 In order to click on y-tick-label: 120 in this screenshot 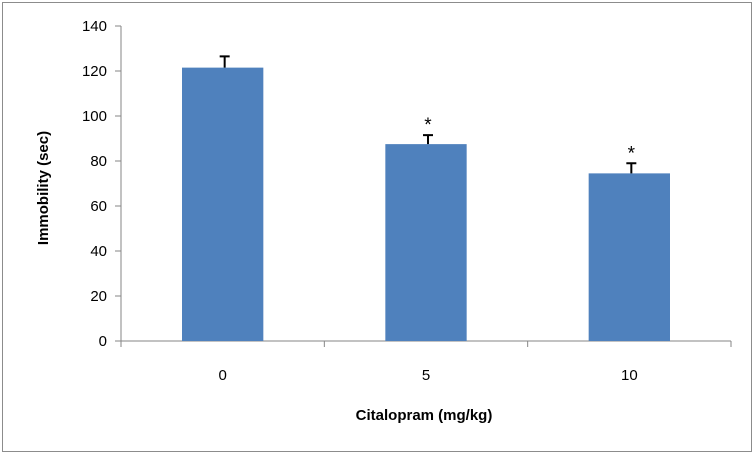, I will do `click(94, 71)`.